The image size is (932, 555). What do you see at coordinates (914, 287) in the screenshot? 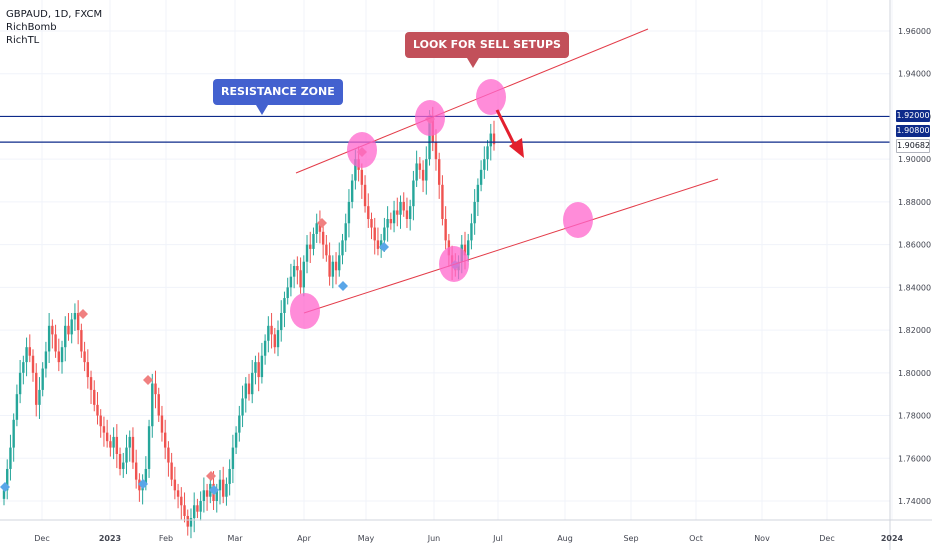
I see `price-tick-label: 1.84000` at bounding box center [914, 287].